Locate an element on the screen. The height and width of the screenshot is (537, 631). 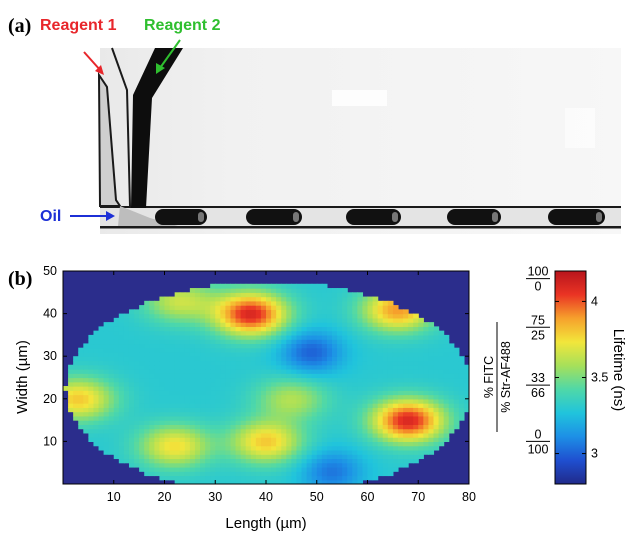
x-tick-label: 20 is located at coordinates (165, 497).